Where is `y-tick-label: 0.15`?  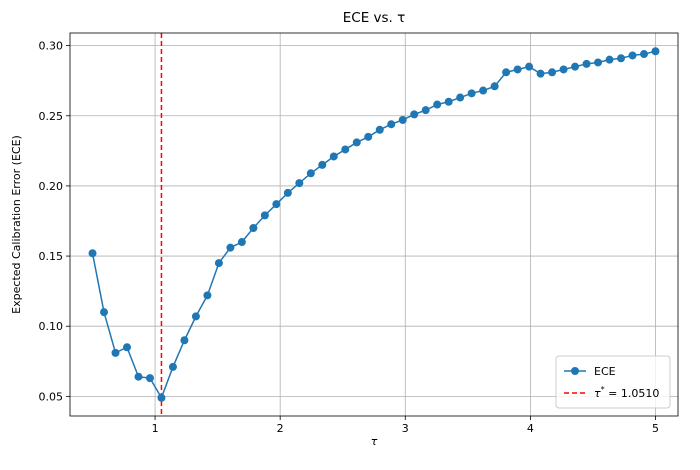
y-tick-label: 0.15 is located at coordinates (51, 256).